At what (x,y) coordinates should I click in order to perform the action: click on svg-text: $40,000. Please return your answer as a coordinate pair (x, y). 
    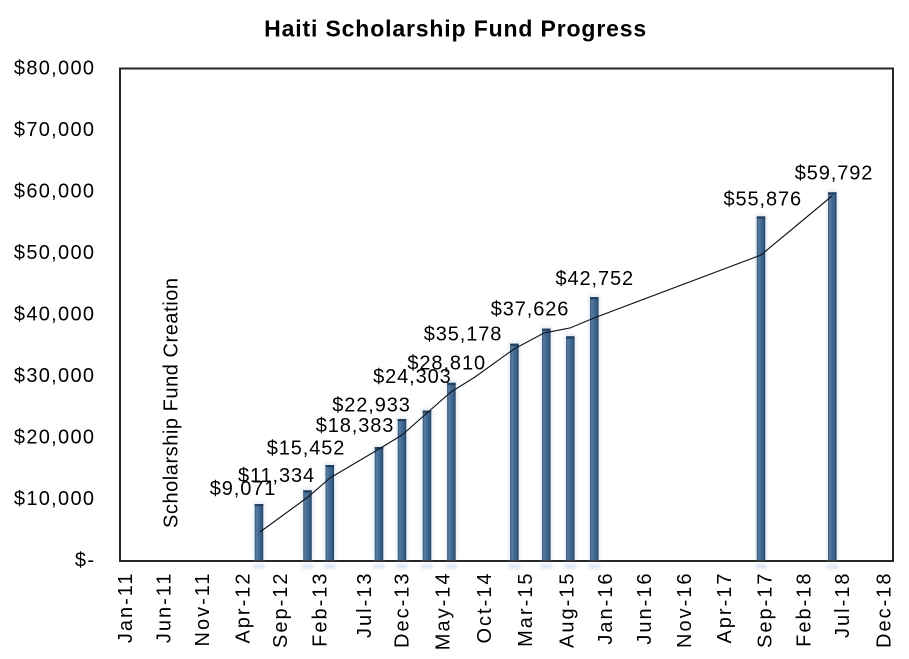
    Looking at the image, I should click on (54, 315).